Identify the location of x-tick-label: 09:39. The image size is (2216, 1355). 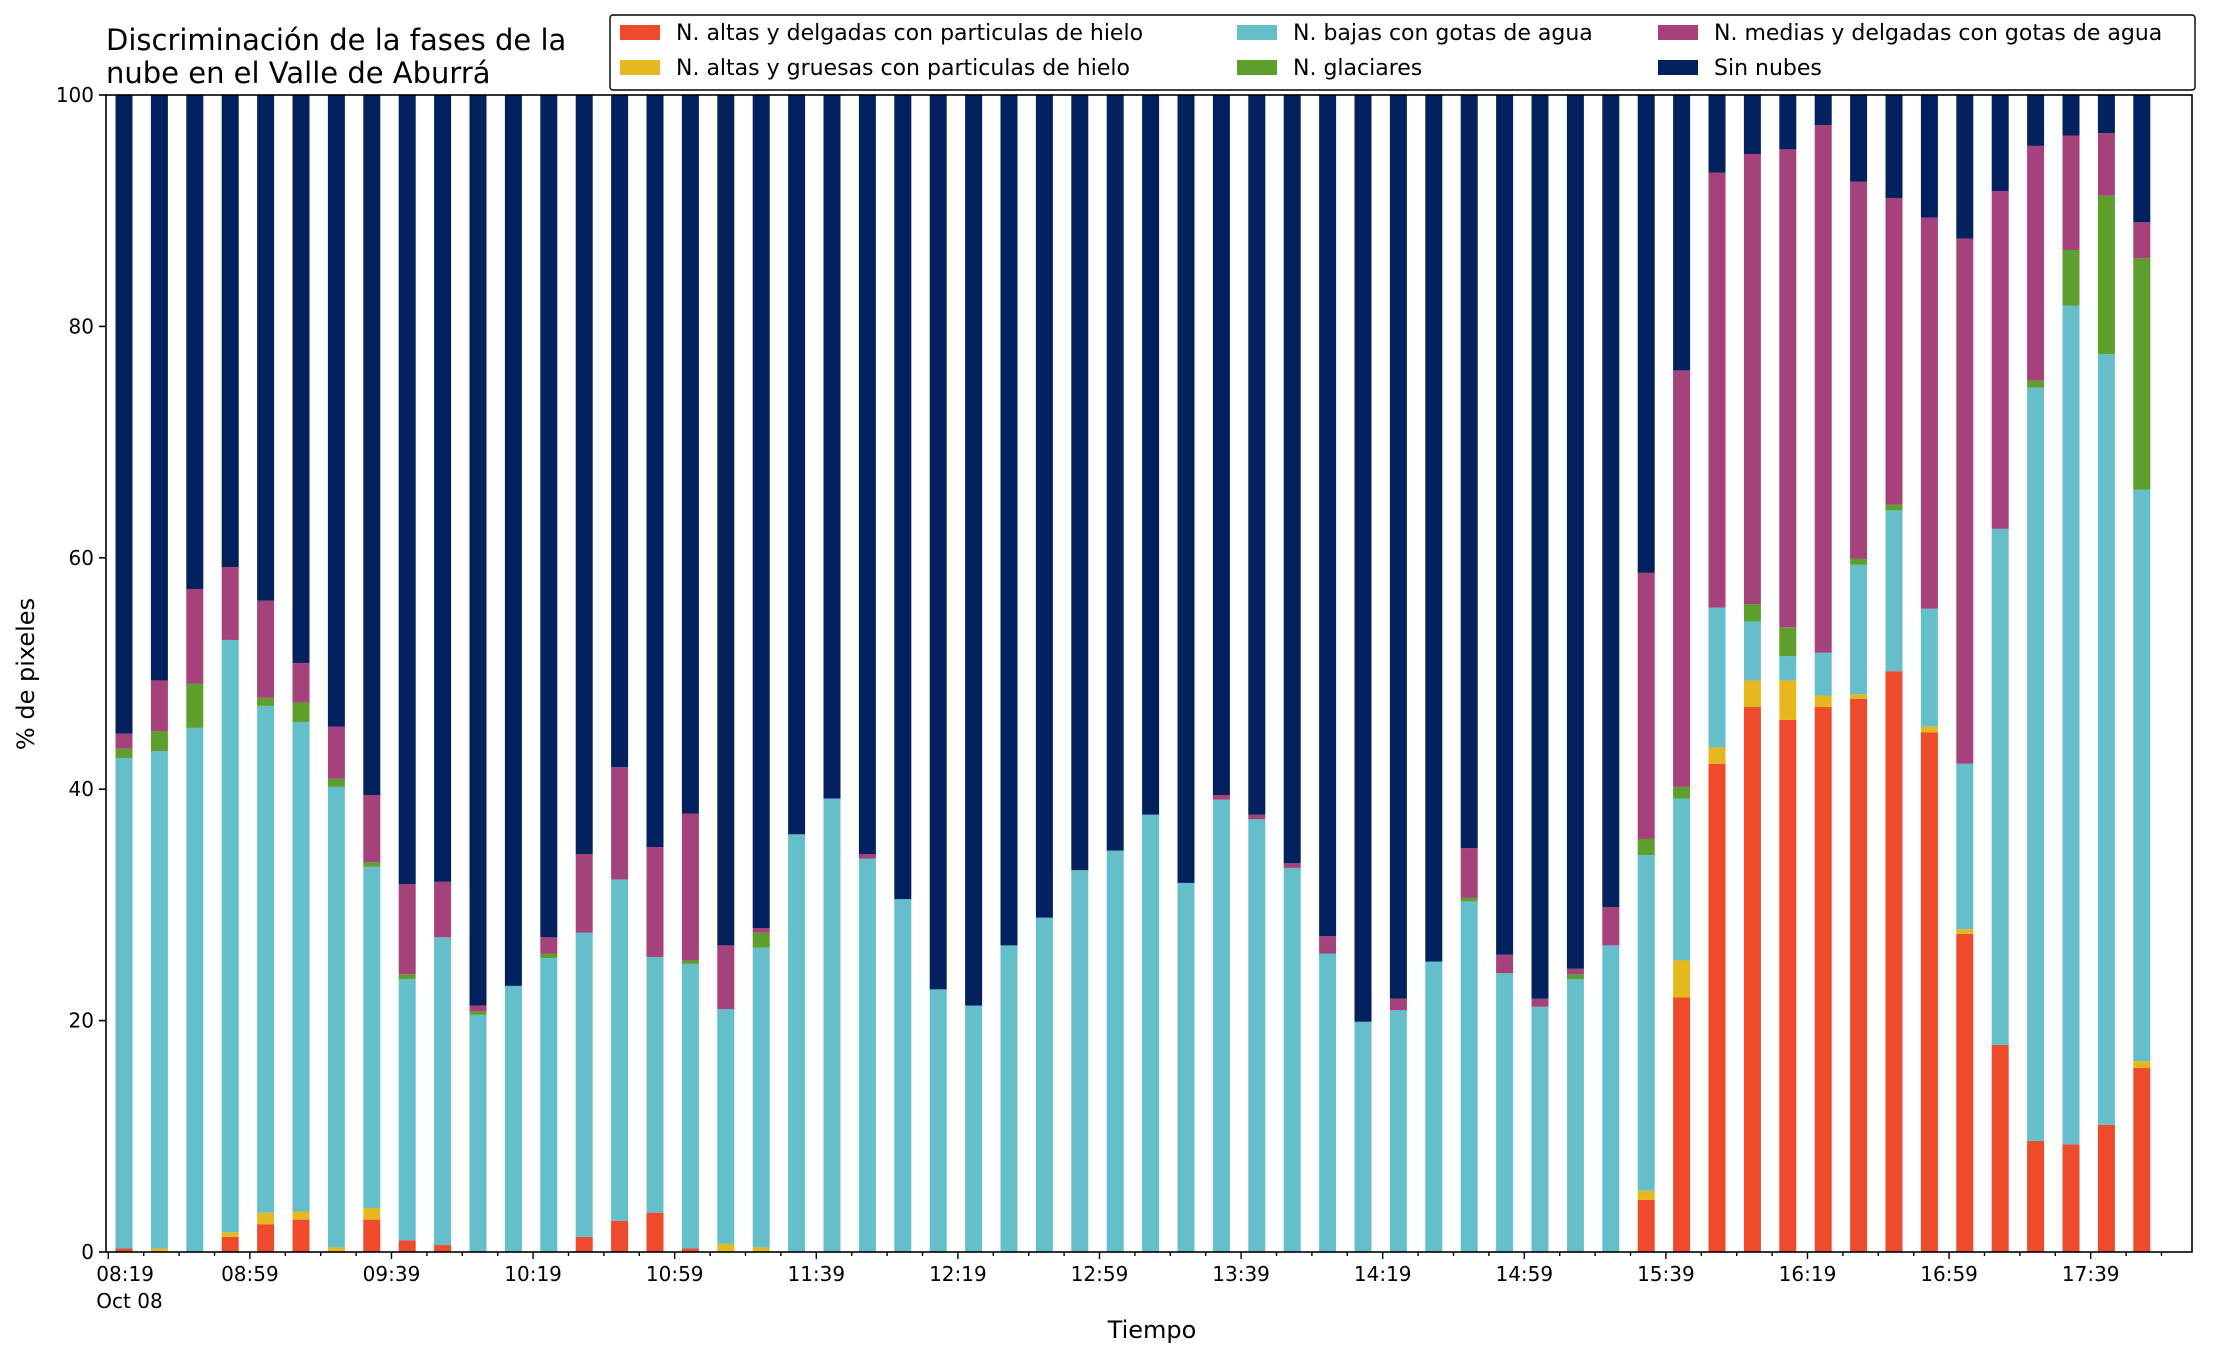
(392, 1274).